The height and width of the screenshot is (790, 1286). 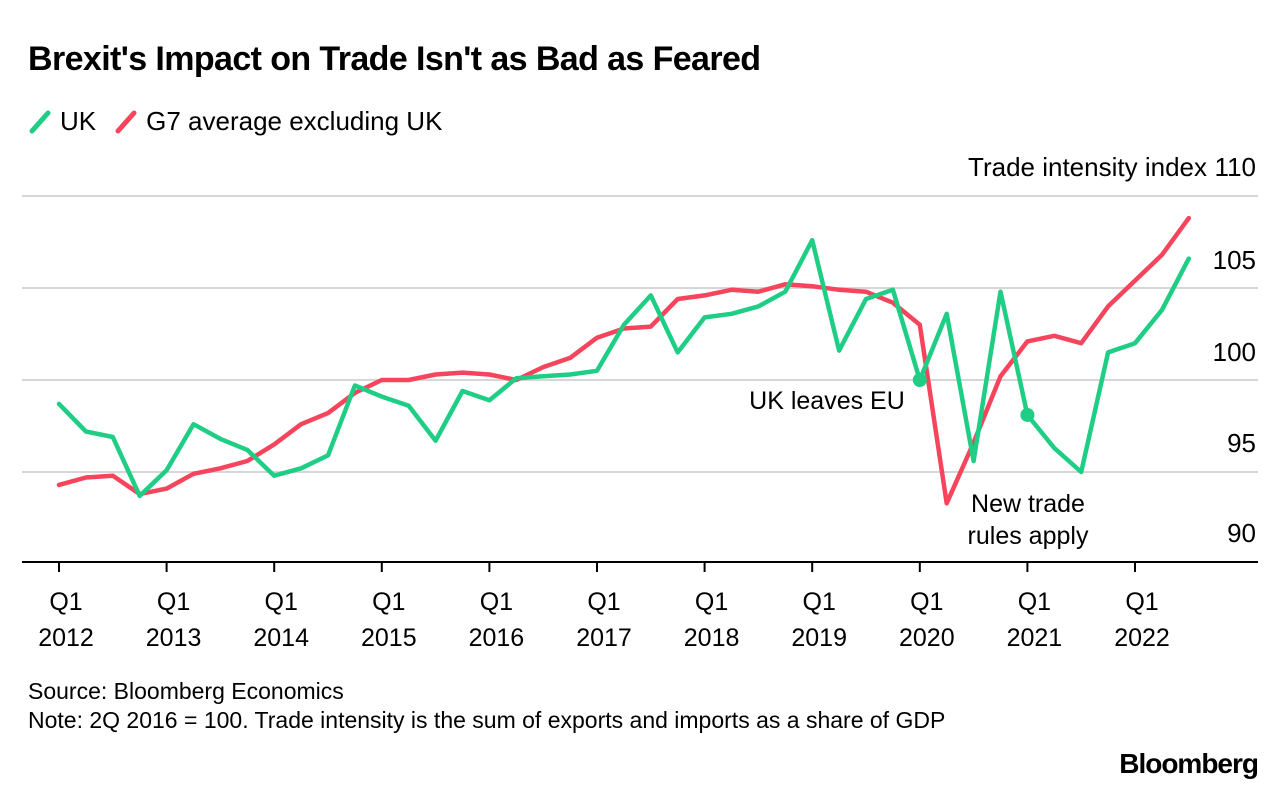 I want to click on y-tick-label-95: 95, so click(x=1241, y=443).